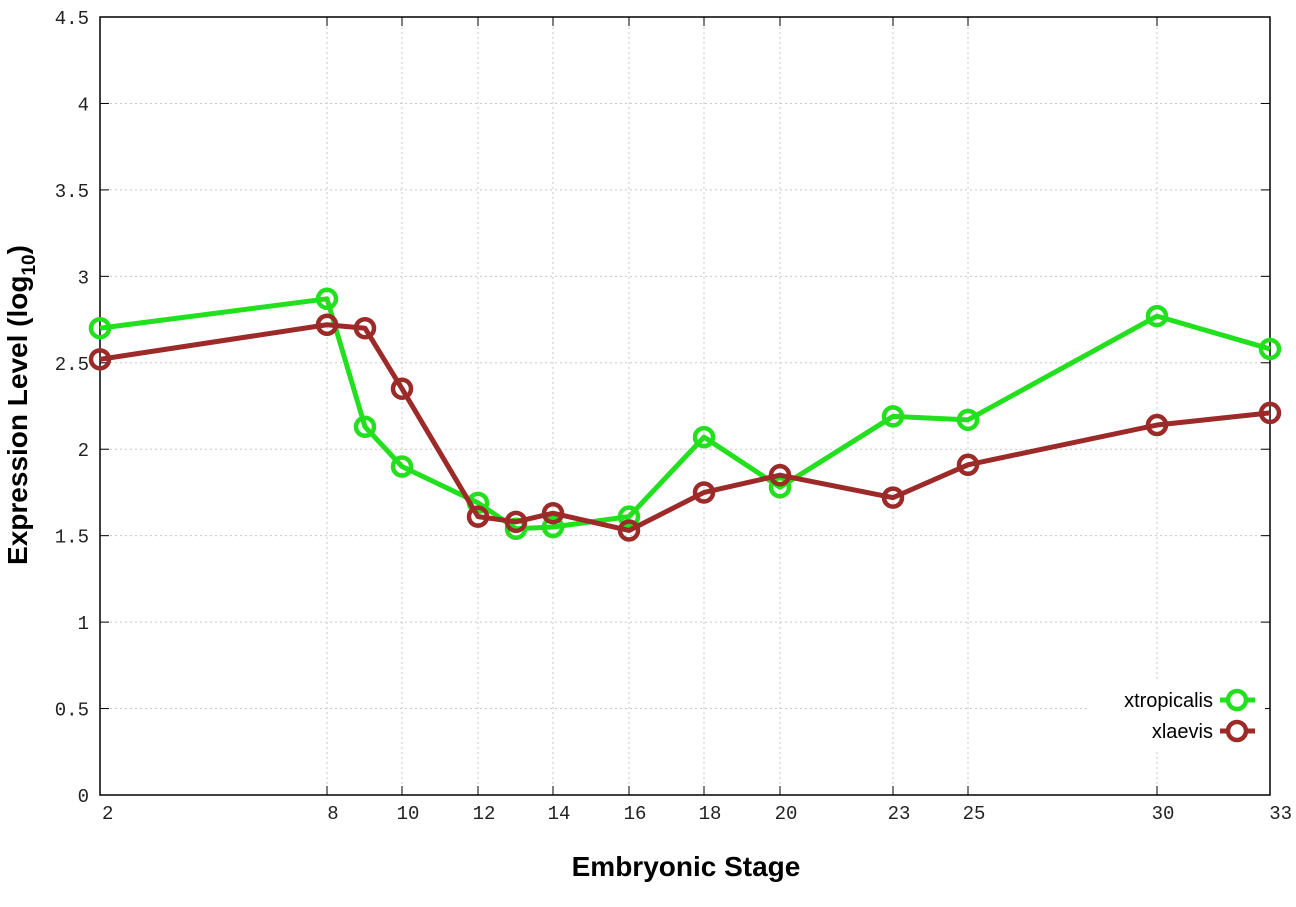 The height and width of the screenshot is (907, 1296). I want to click on y-tick-label: 2.5, so click(72, 365).